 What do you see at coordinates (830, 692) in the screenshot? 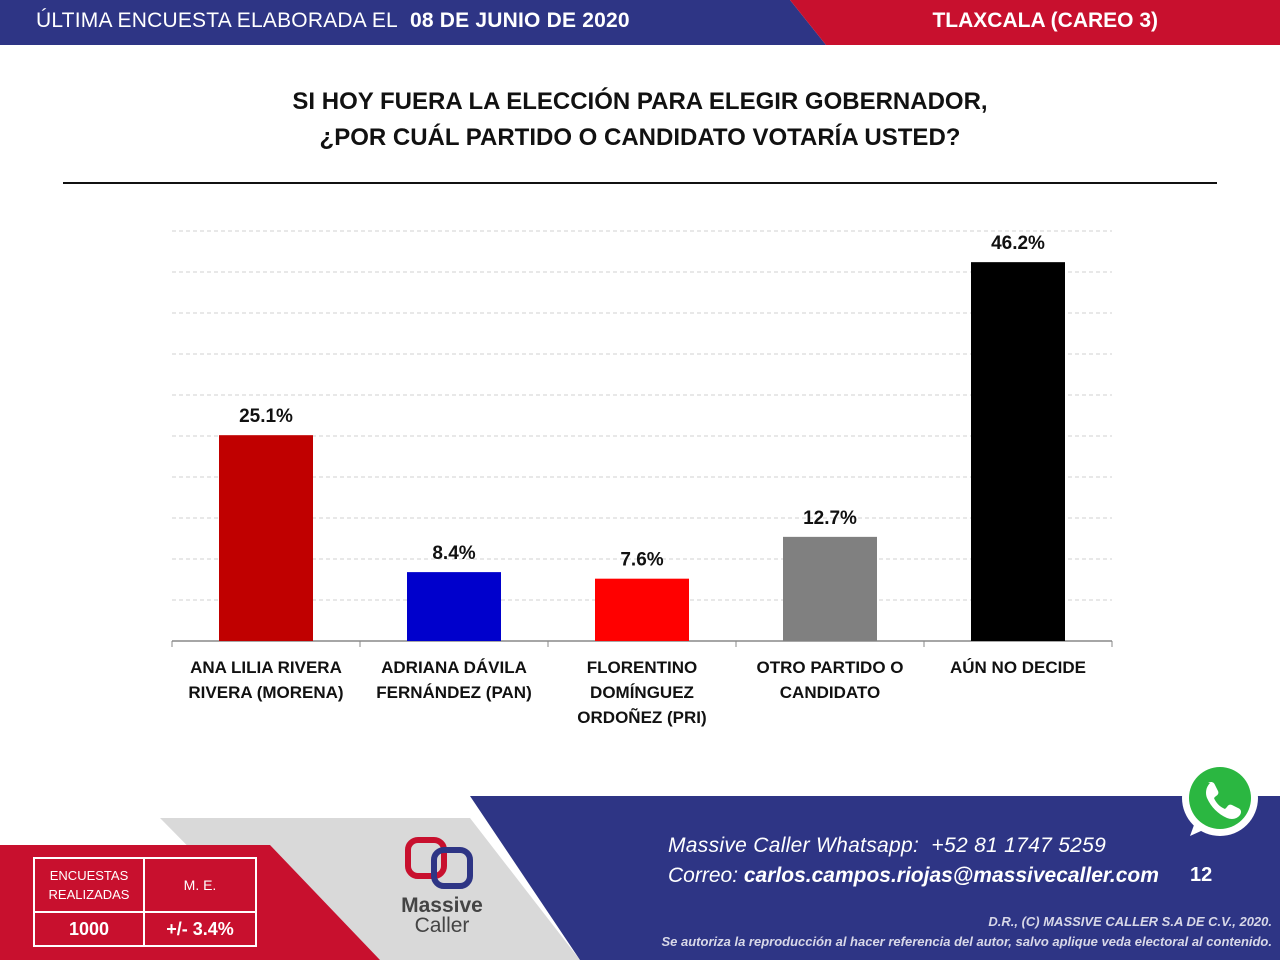
I see `category-label: CANDIDATO` at bounding box center [830, 692].